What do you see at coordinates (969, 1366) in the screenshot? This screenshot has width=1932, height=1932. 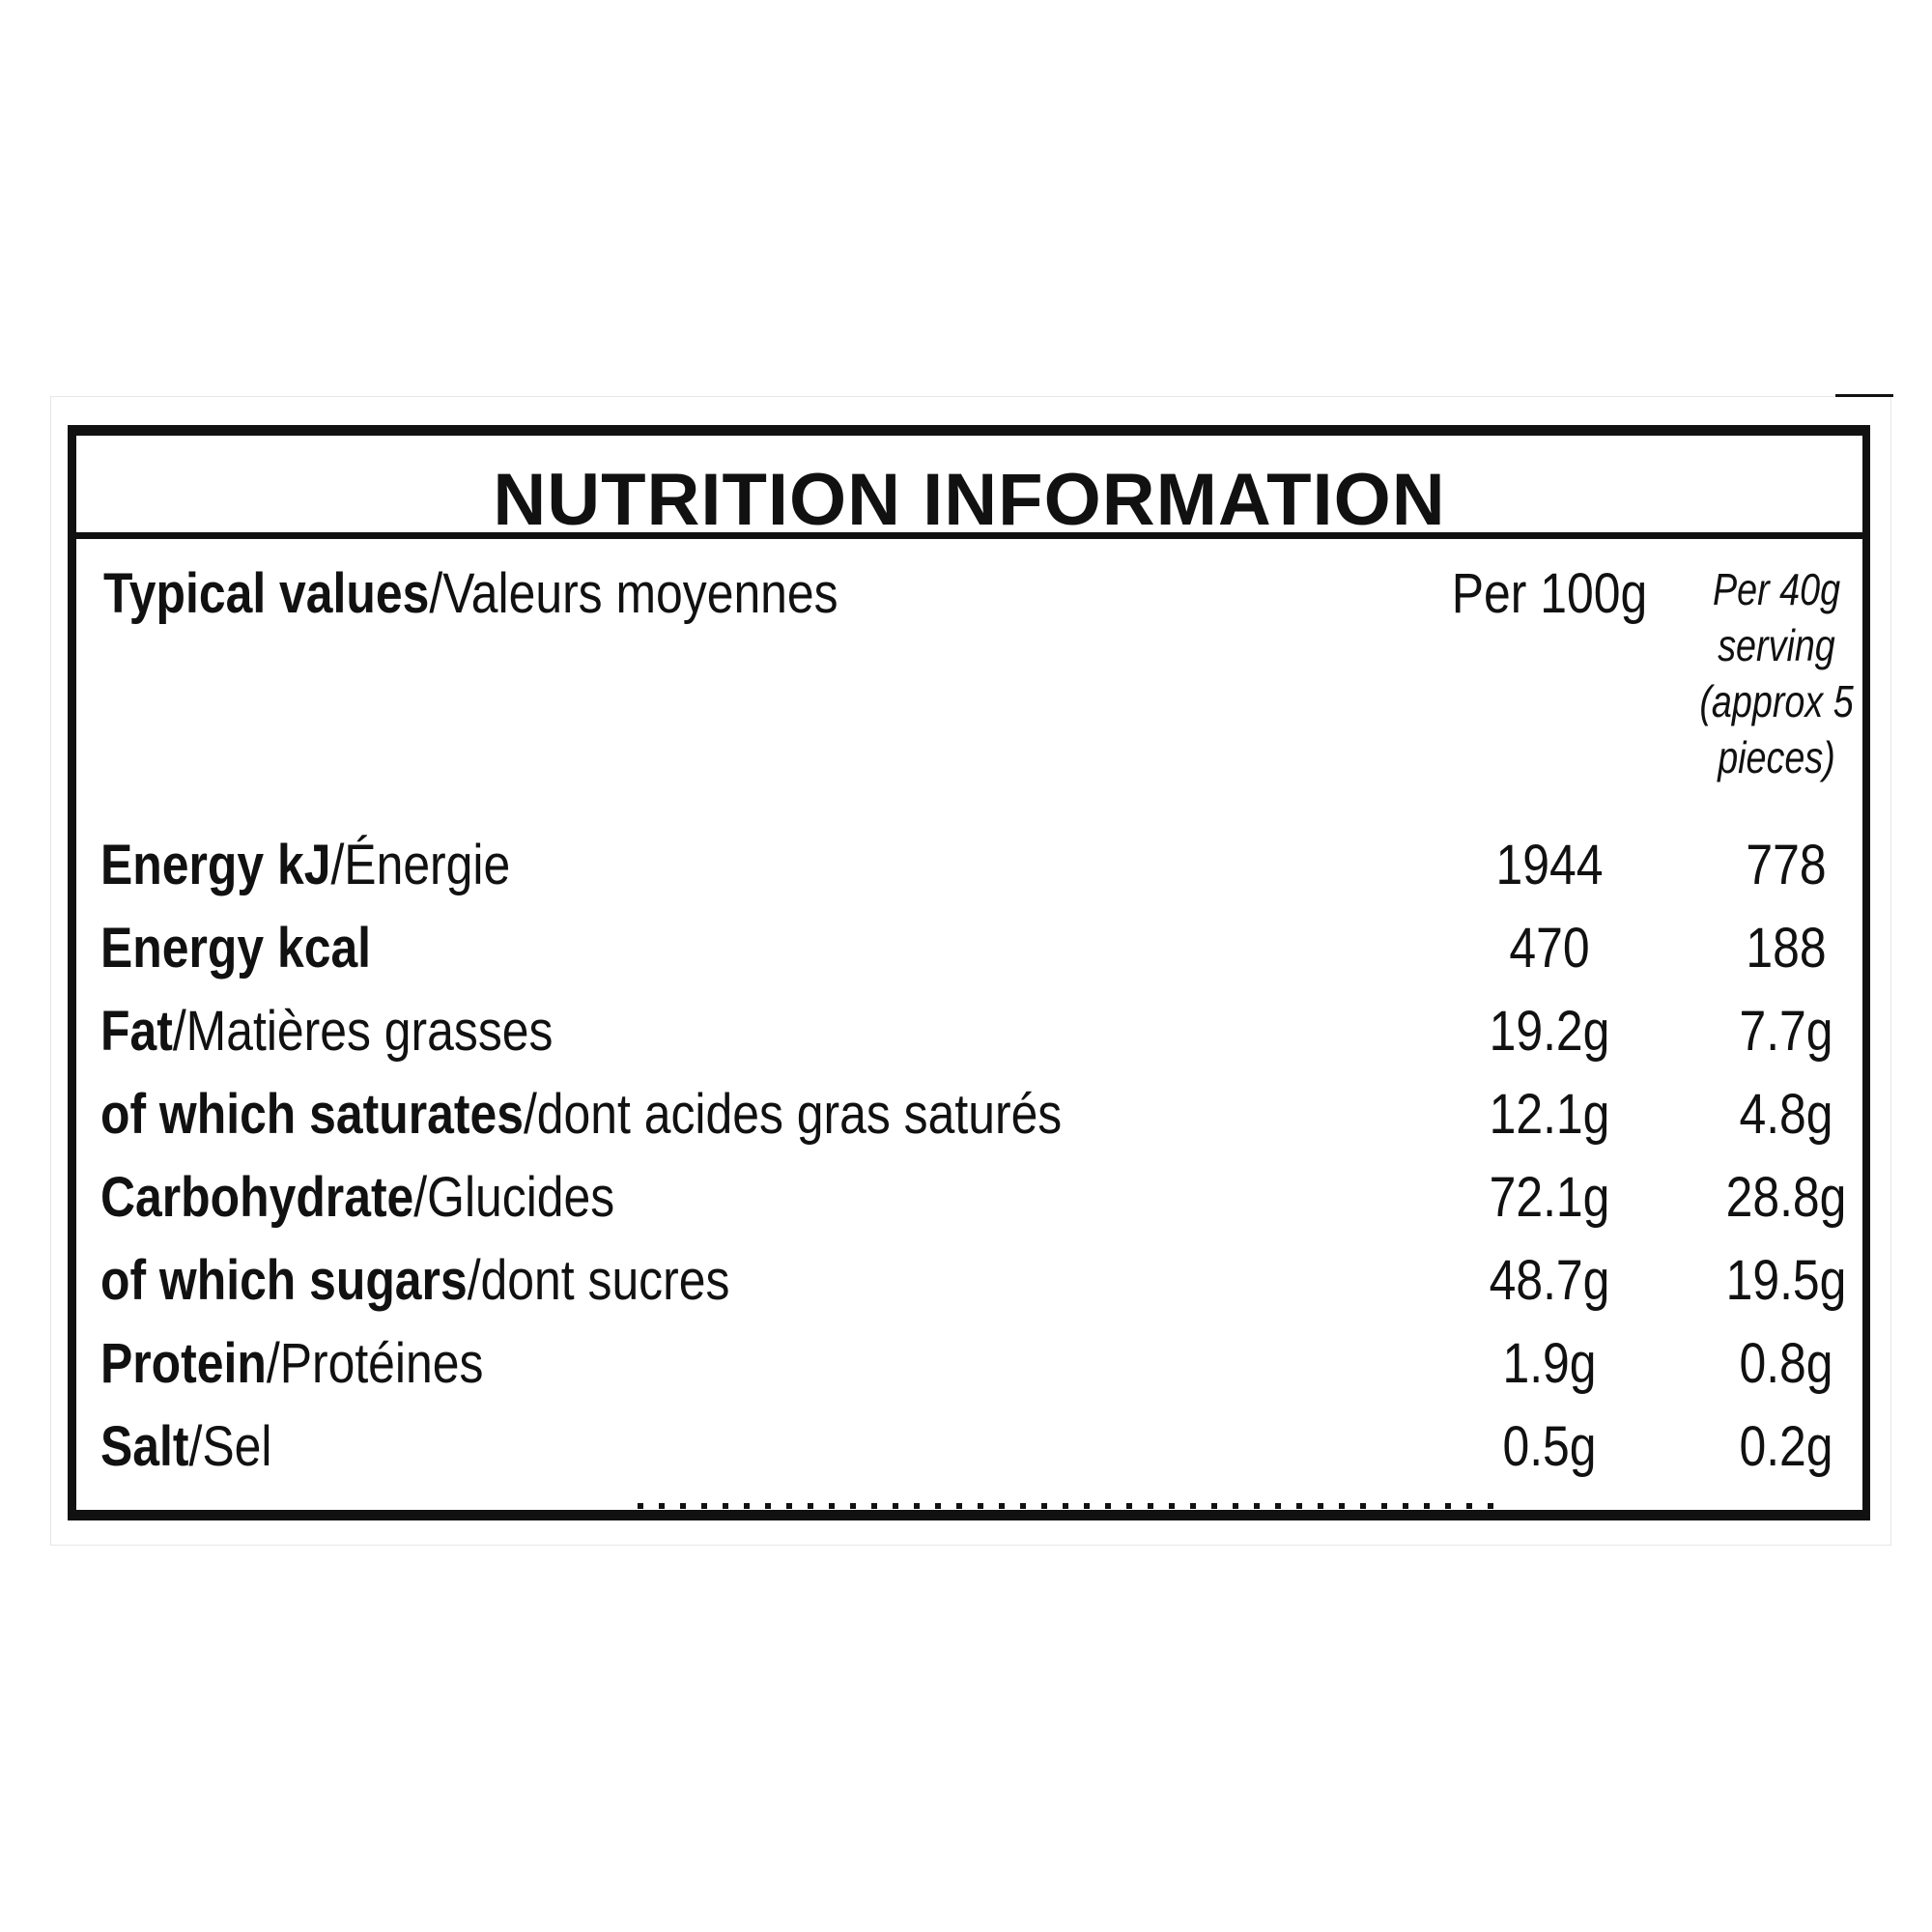 I see `nutrient-row-protein: Protein/Protéines 1.9g 0.8g` at bounding box center [969, 1366].